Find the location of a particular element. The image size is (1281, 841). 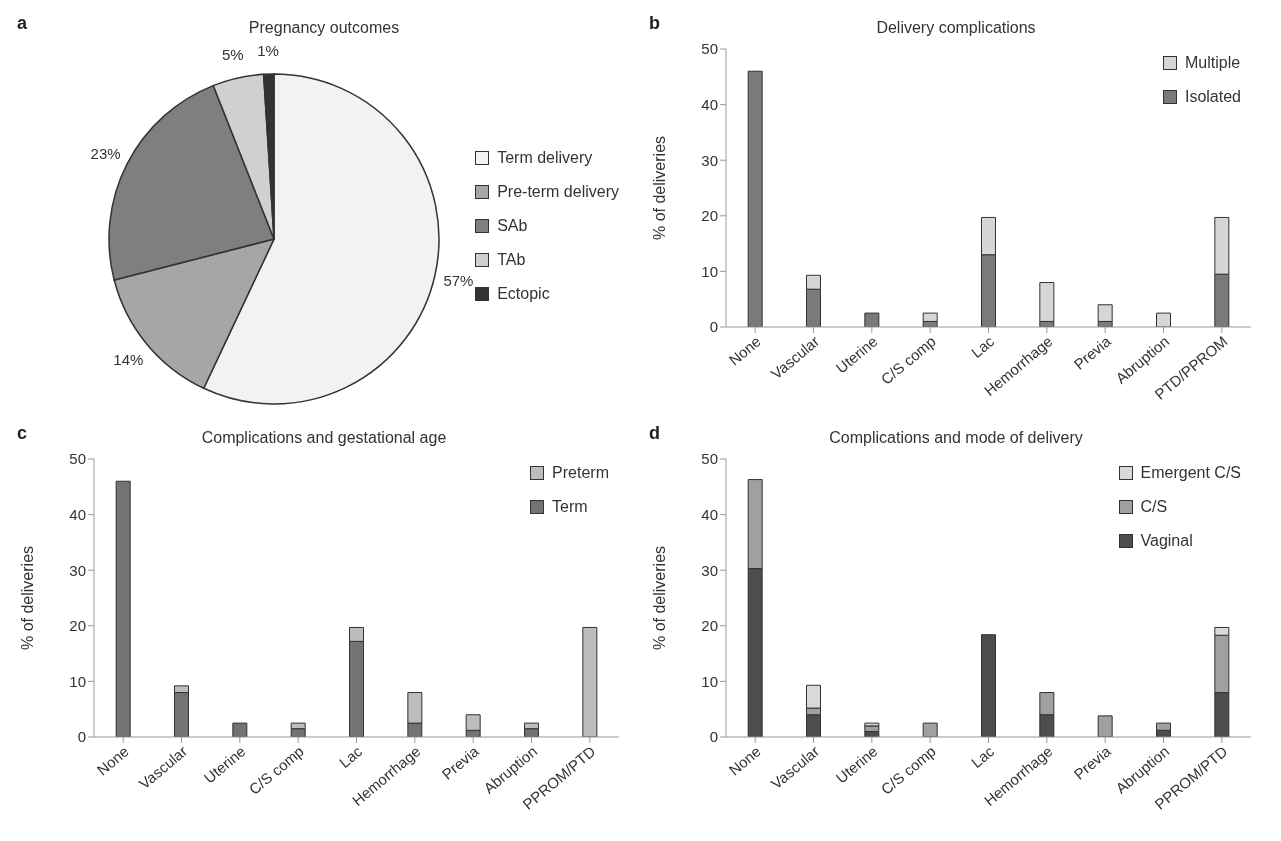

legend-label: Ectopic is located at coordinates (523, 294).